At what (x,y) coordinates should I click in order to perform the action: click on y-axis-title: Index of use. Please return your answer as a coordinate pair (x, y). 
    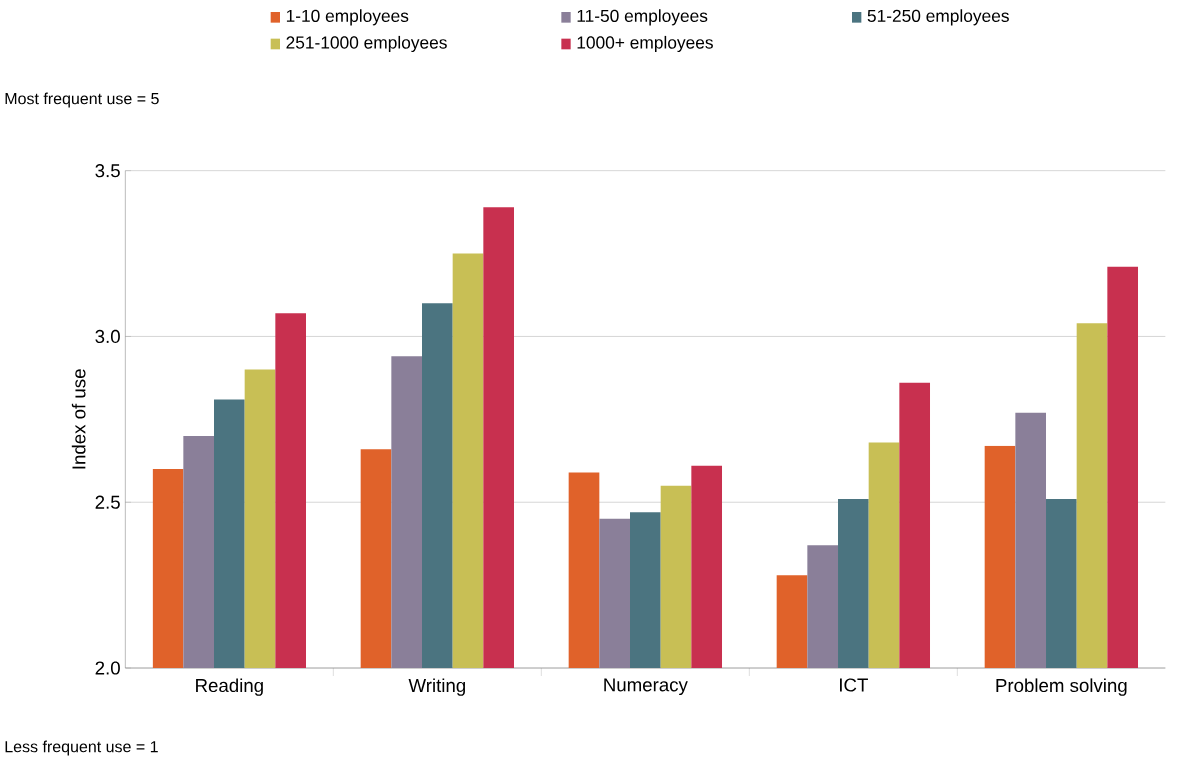
    Looking at the image, I should click on (78, 419).